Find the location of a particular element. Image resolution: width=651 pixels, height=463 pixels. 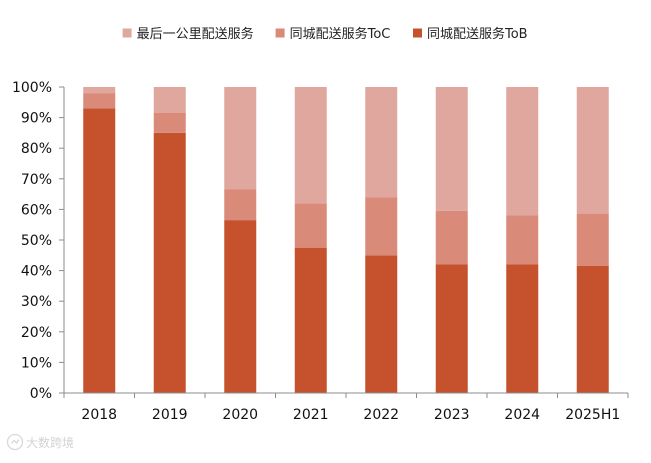

y-tick-label: 50% is located at coordinates (36, 241).